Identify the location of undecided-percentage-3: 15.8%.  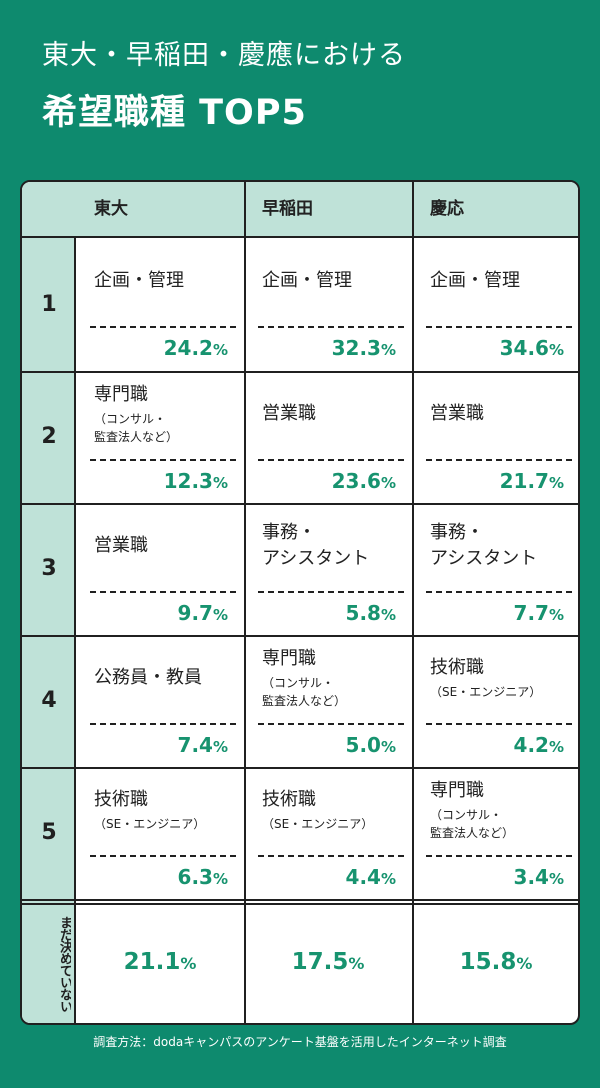
(496, 963).